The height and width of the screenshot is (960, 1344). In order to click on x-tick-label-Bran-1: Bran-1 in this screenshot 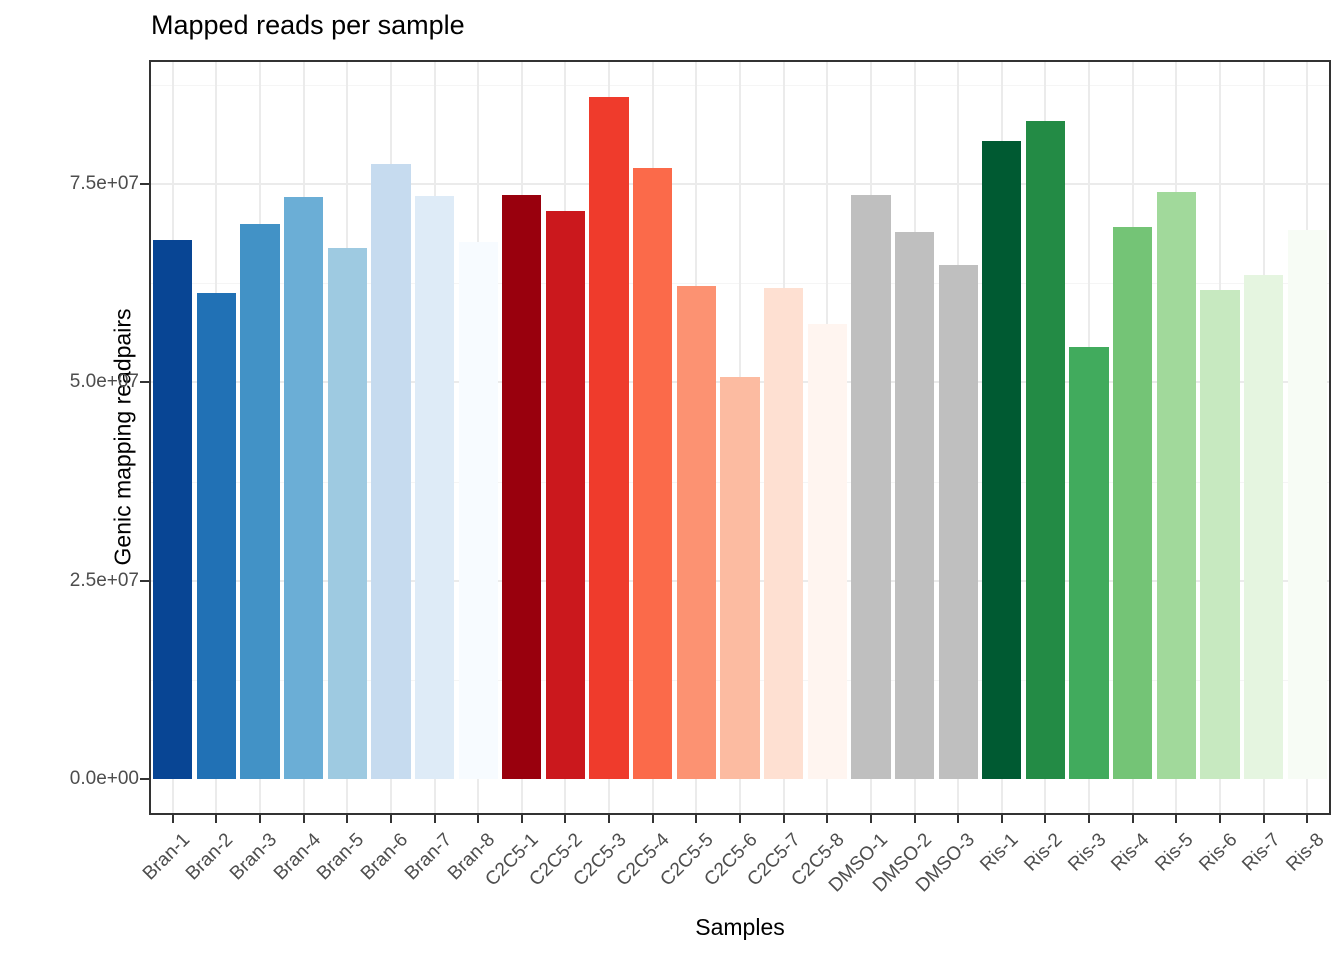, I will do `click(166, 857)`.